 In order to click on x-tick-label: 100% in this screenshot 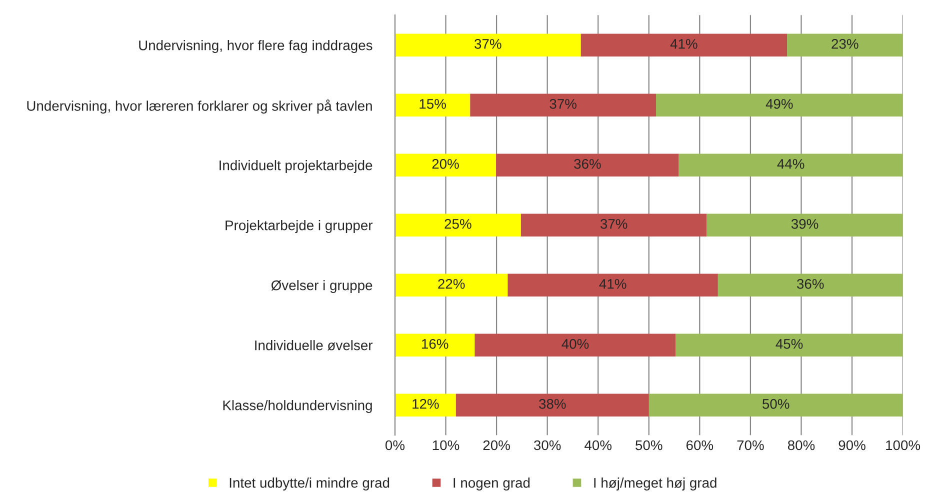, I will do `click(903, 445)`.